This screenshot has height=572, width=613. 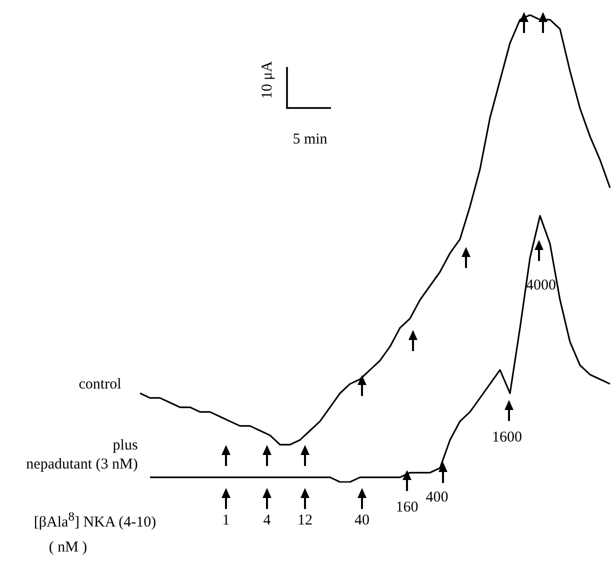 I want to click on text: [βAla$^{8}$] NKA (4-10), so click(x=95, y=521).